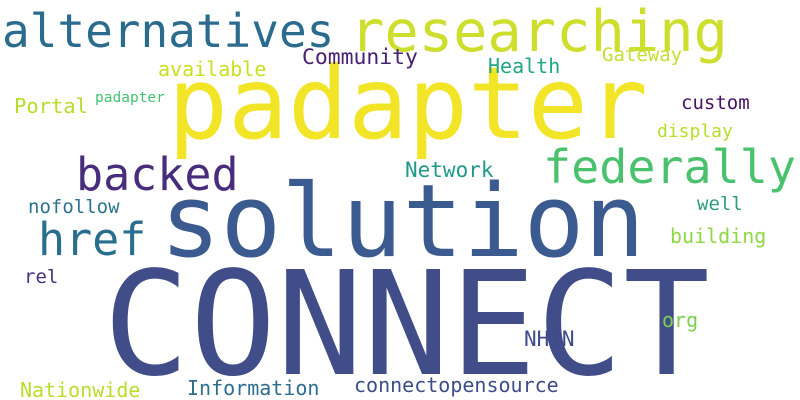 The height and width of the screenshot is (400, 800). Describe the element at coordinates (253, 388) in the screenshot. I see `word-information: Information` at that location.